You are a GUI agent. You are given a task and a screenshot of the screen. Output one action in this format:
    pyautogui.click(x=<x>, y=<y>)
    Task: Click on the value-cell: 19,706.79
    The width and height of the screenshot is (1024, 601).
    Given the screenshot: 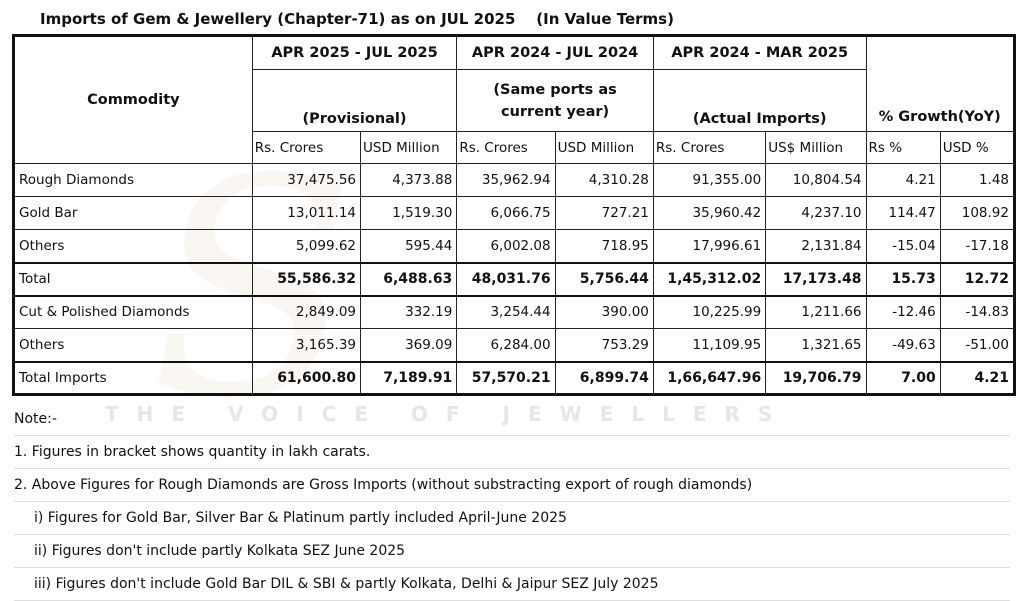 What is the action you would take?
    pyautogui.click(x=816, y=378)
    